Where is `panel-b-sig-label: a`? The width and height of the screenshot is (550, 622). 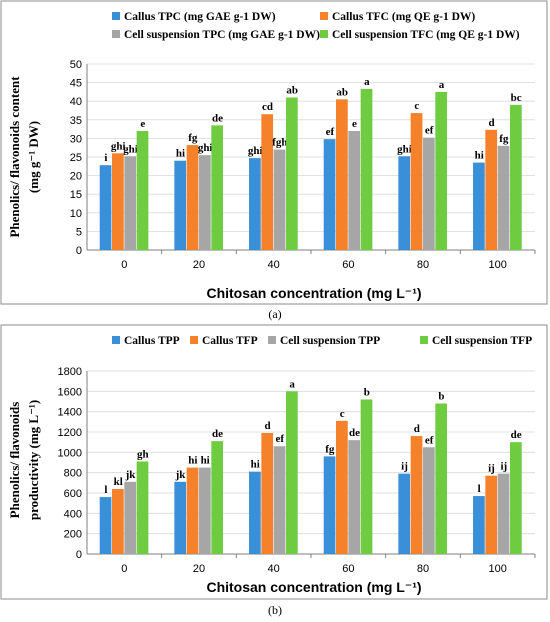 panel-b-sig-label: a is located at coordinates (292, 384).